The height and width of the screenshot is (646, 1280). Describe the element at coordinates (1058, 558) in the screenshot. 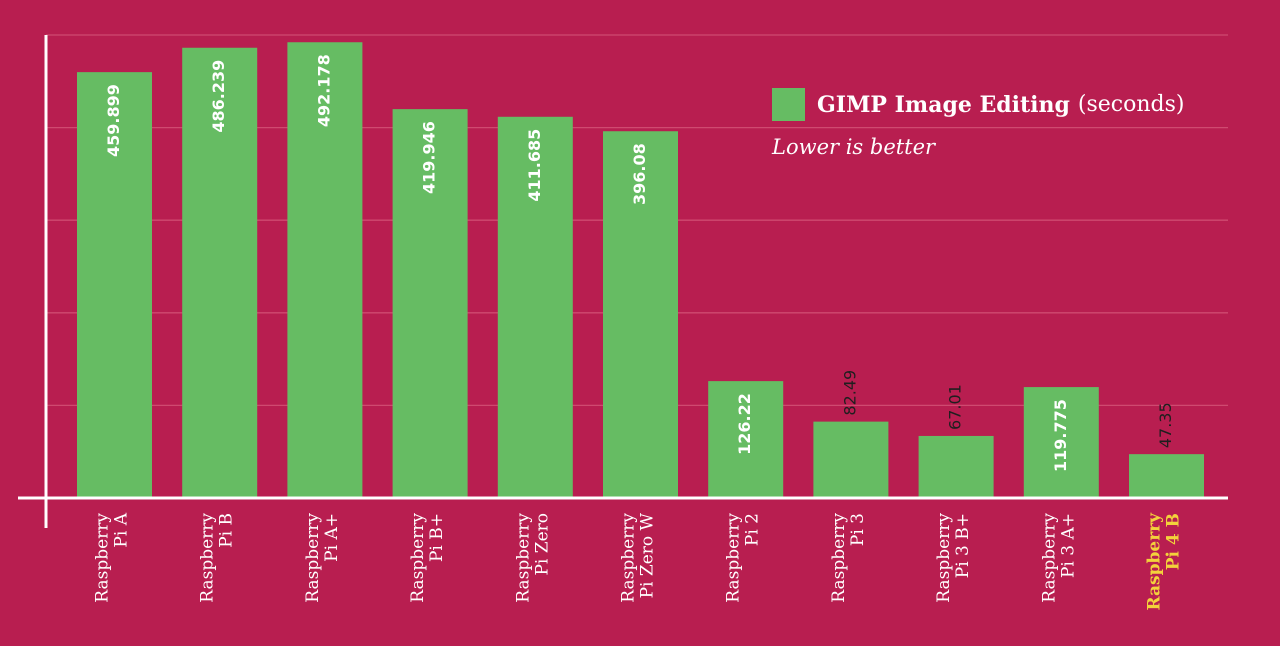

I see `category-label: RaspberryPi 3 A+` at that location.